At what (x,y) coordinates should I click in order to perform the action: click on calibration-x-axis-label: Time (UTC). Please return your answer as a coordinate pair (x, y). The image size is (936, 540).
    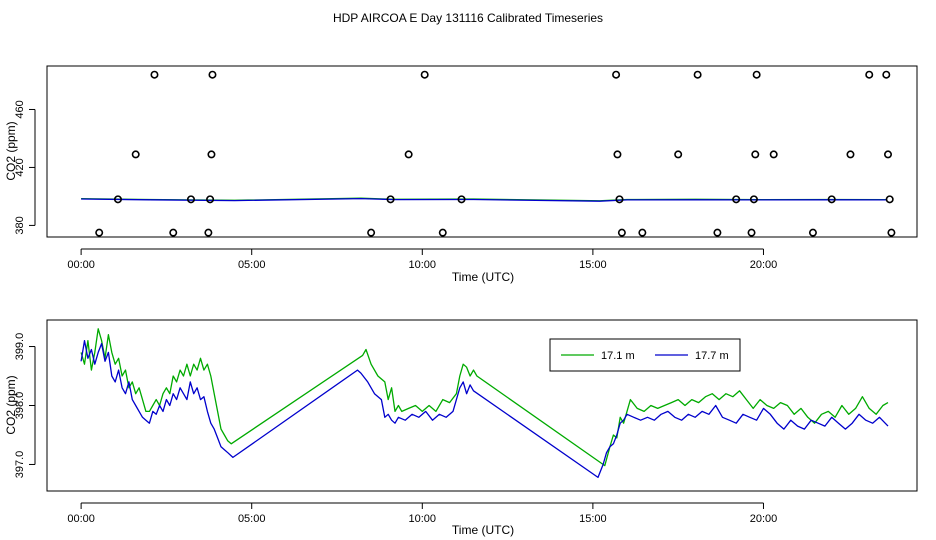
    Looking at the image, I should click on (483, 277).